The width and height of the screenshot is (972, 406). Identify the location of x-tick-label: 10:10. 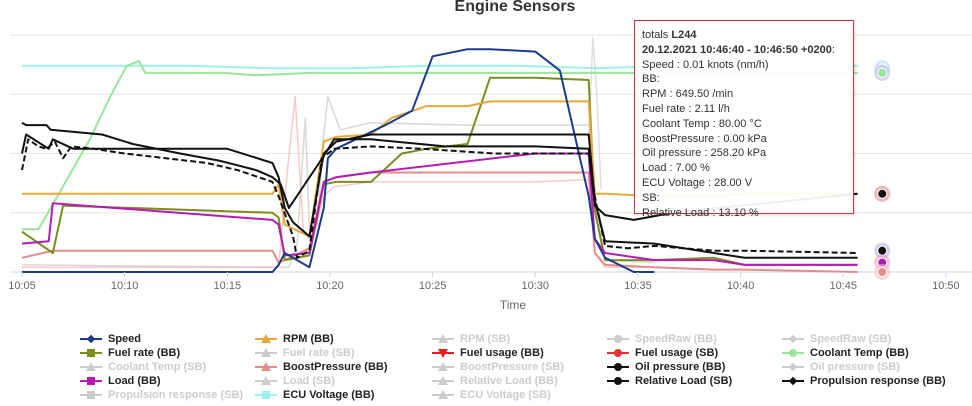
(125, 286).